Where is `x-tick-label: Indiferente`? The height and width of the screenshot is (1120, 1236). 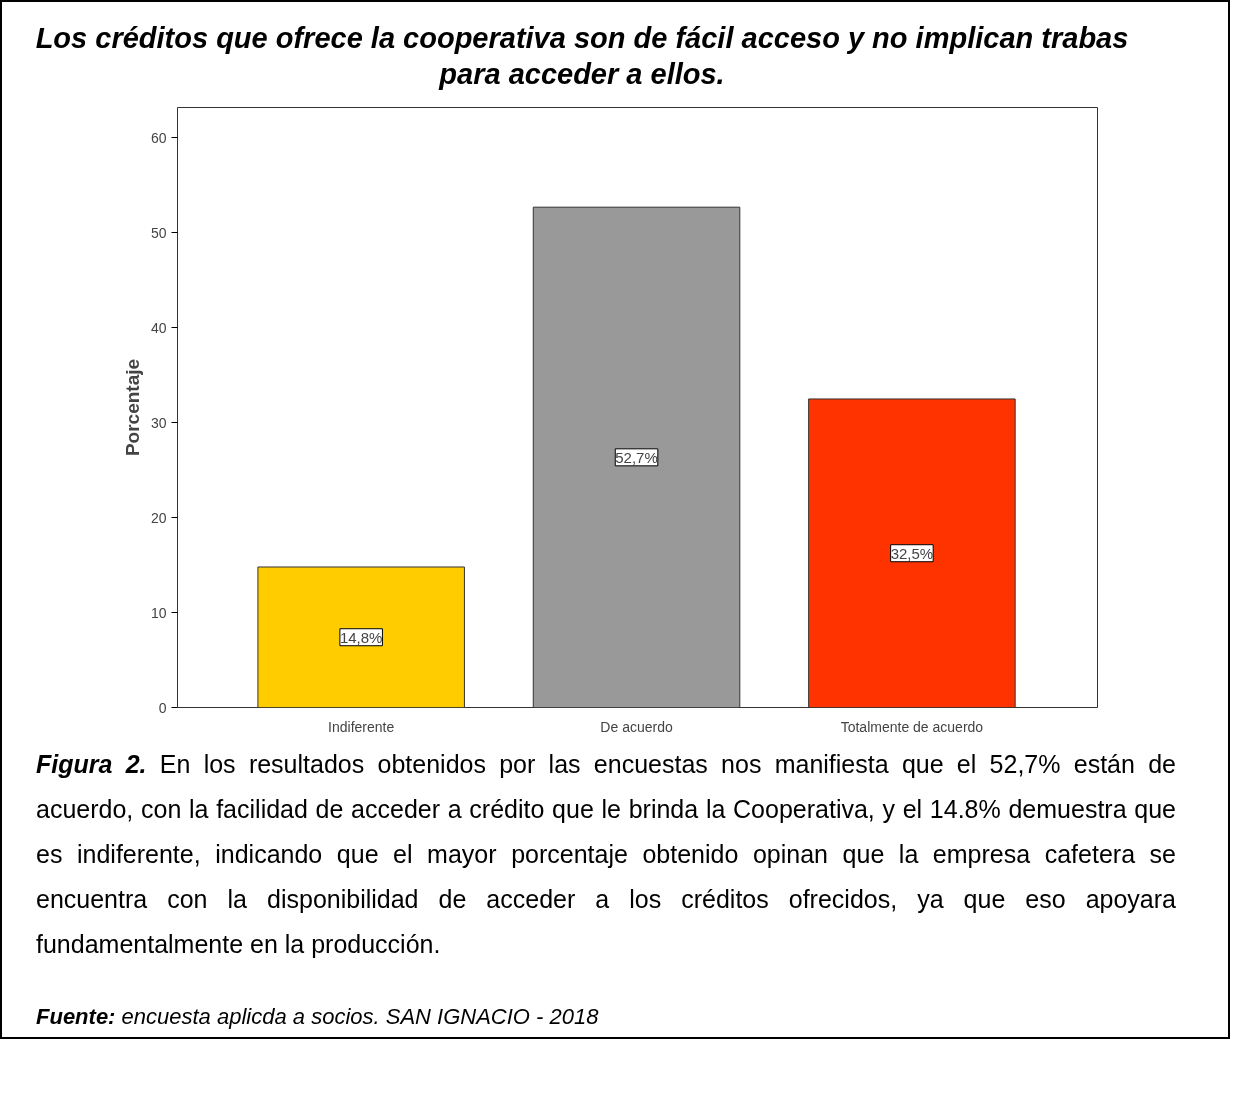 x-tick-label: Indiferente is located at coordinates (361, 726).